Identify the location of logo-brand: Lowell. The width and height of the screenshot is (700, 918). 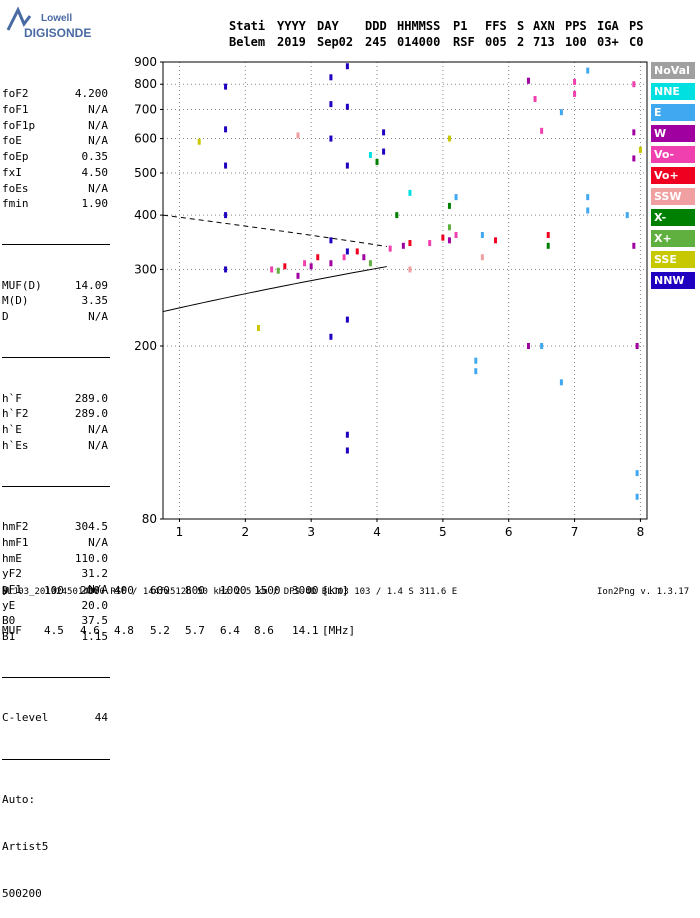
(57, 18).